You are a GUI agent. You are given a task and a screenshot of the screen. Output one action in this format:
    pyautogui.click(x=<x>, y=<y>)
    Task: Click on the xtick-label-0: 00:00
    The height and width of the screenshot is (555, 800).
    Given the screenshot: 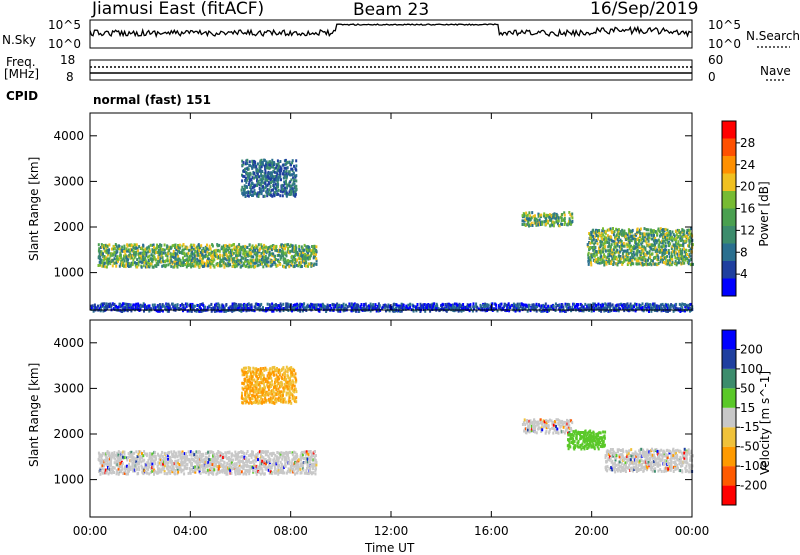 What is the action you would take?
    pyautogui.click(x=90, y=531)
    